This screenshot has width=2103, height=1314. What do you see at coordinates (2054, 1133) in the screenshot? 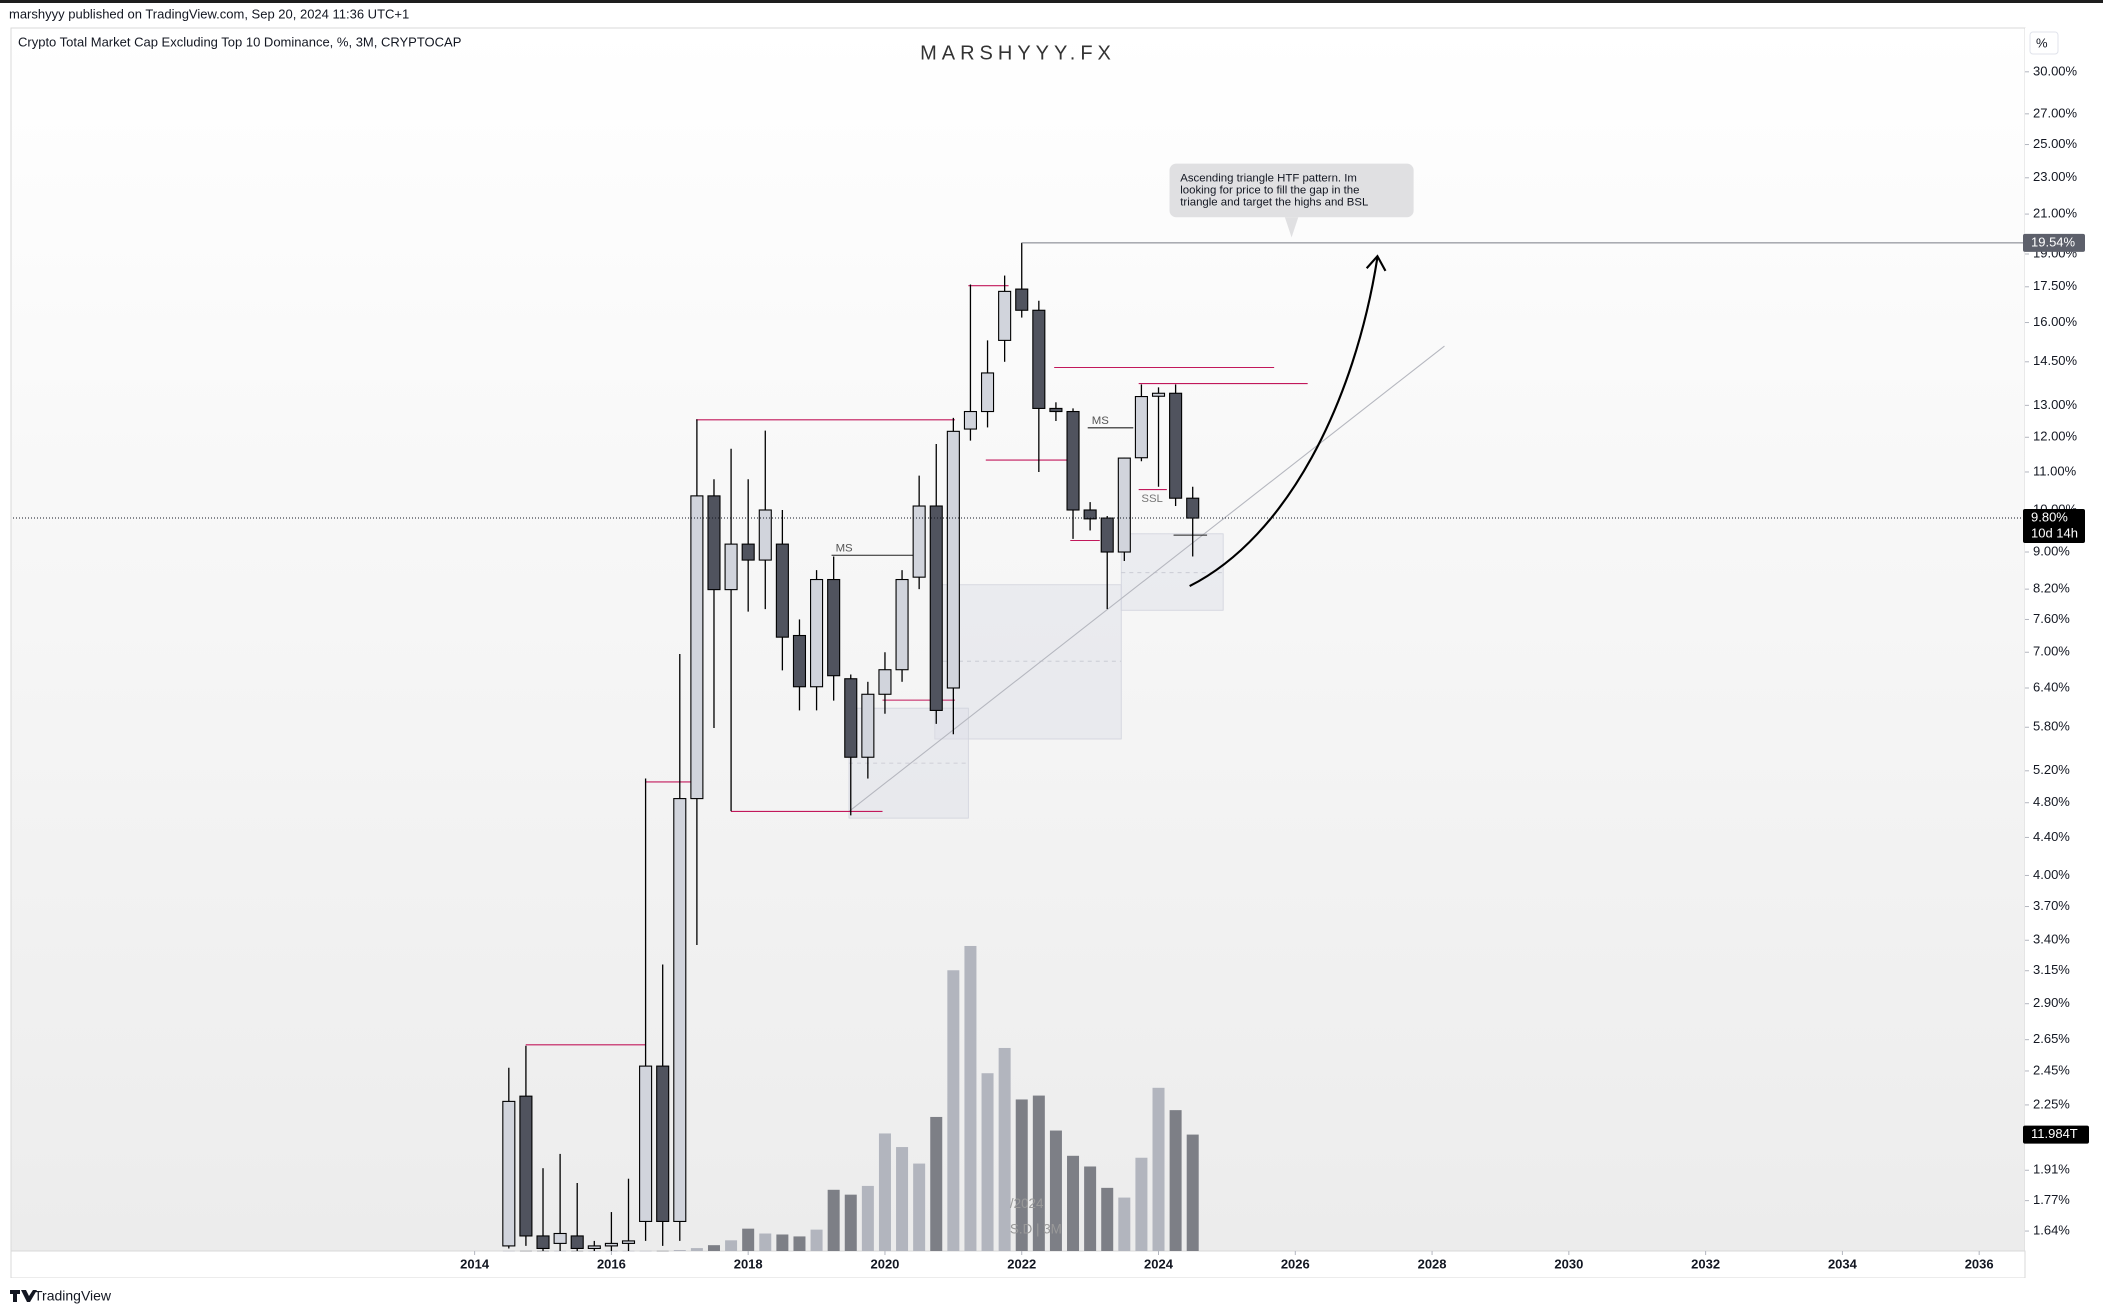
I see `volume-badge-label: 11.984T` at bounding box center [2054, 1133].